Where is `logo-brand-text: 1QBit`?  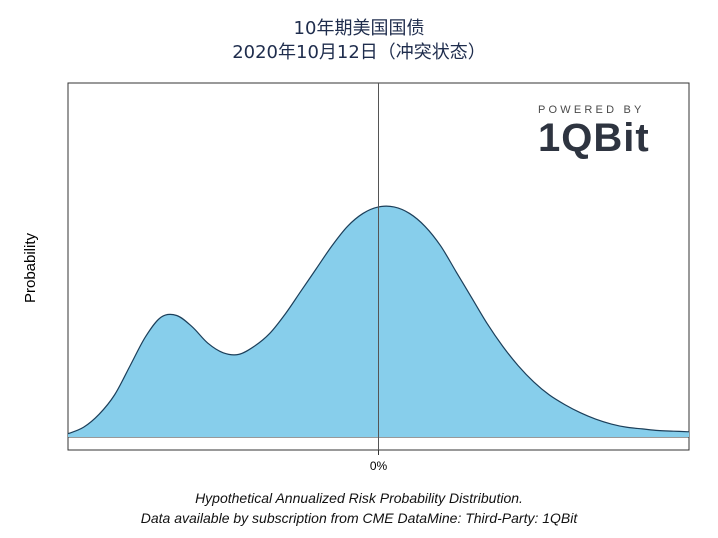 logo-brand-text: 1QBit is located at coordinates (594, 138).